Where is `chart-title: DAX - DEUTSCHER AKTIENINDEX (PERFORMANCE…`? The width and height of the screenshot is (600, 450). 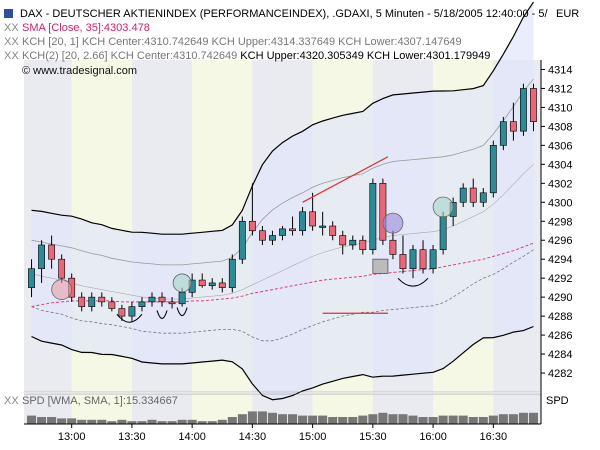 chart-title: DAX - DEUTSCHER AKTIENINDEX (PERFORMANCE… is located at coordinates (284, 14).